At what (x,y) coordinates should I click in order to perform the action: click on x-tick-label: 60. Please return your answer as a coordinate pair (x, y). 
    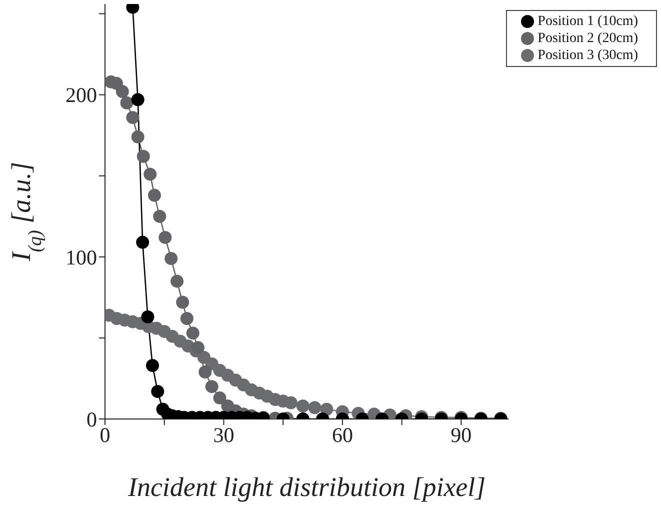
    Looking at the image, I should click on (342, 434).